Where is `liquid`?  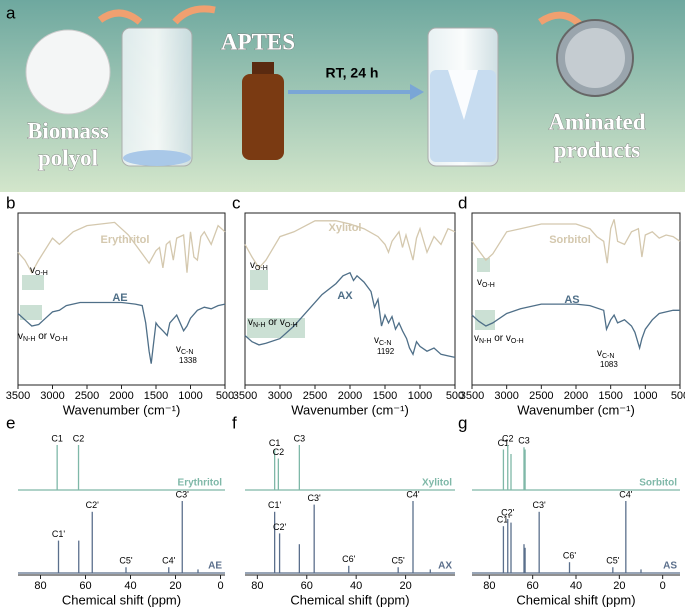 liquid is located at coordinates (157, 158).